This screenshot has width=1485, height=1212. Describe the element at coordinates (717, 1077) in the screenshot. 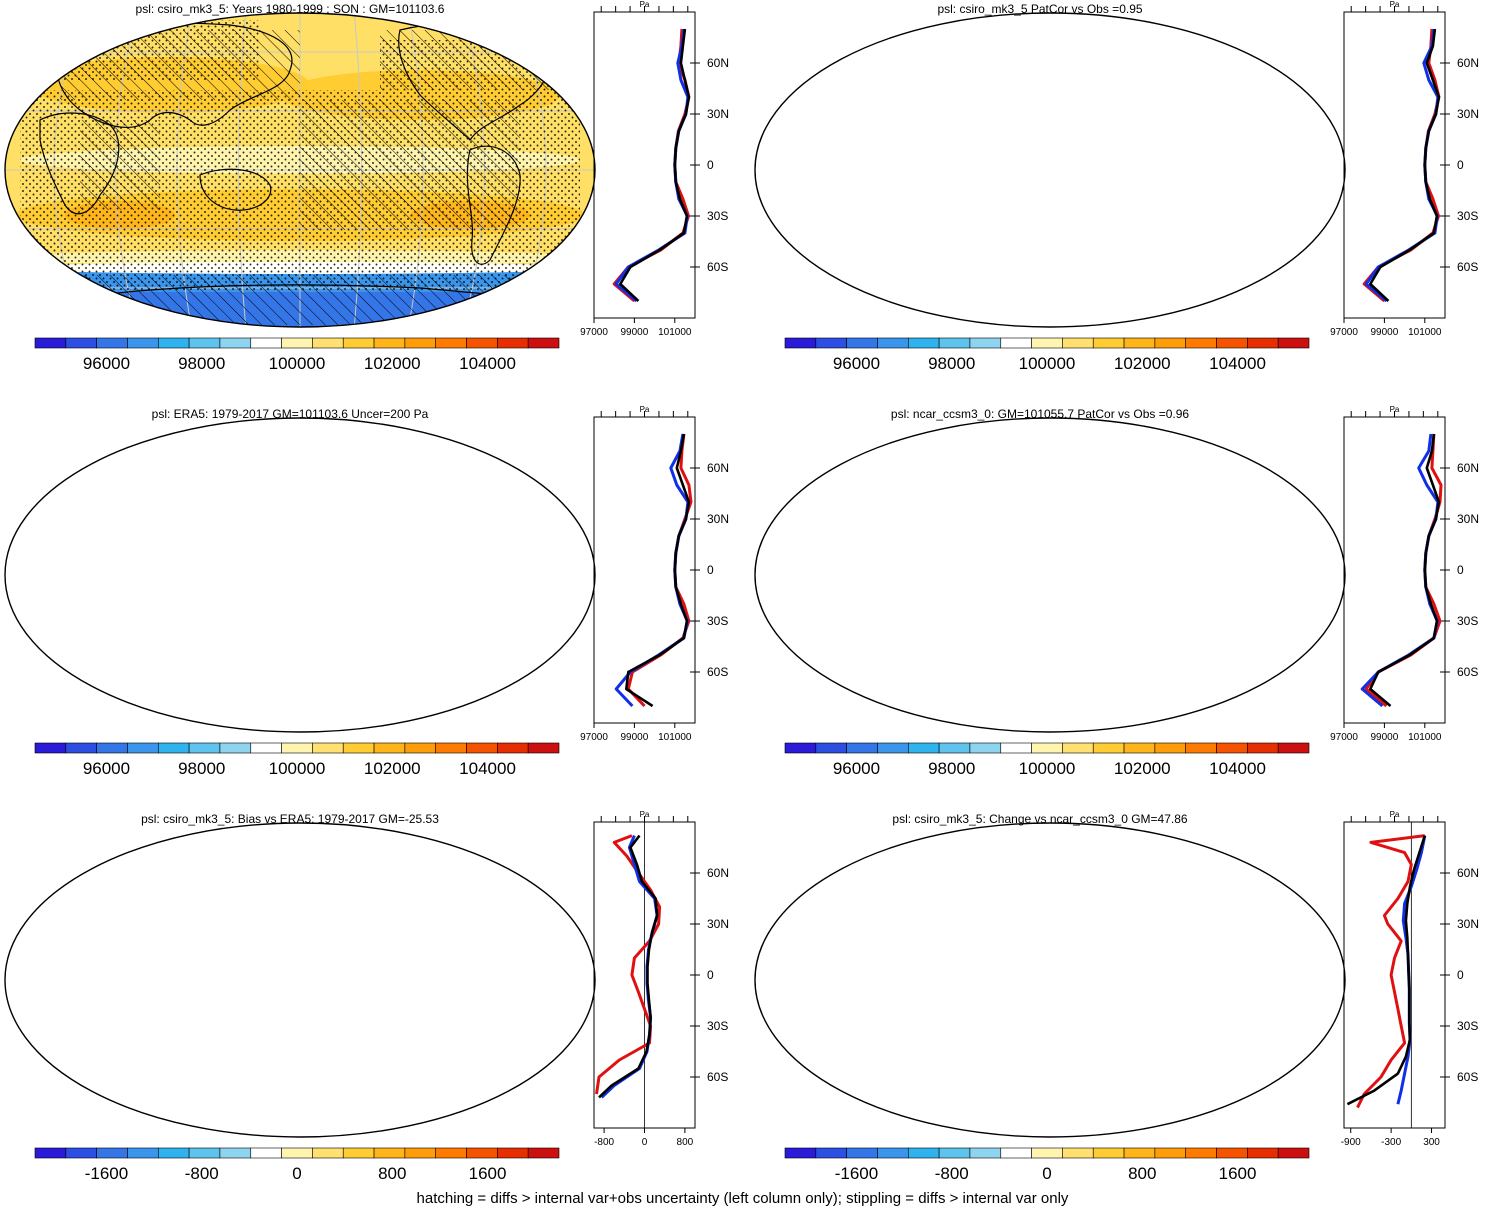

I see `profile-lat-label: 60S` at that location.